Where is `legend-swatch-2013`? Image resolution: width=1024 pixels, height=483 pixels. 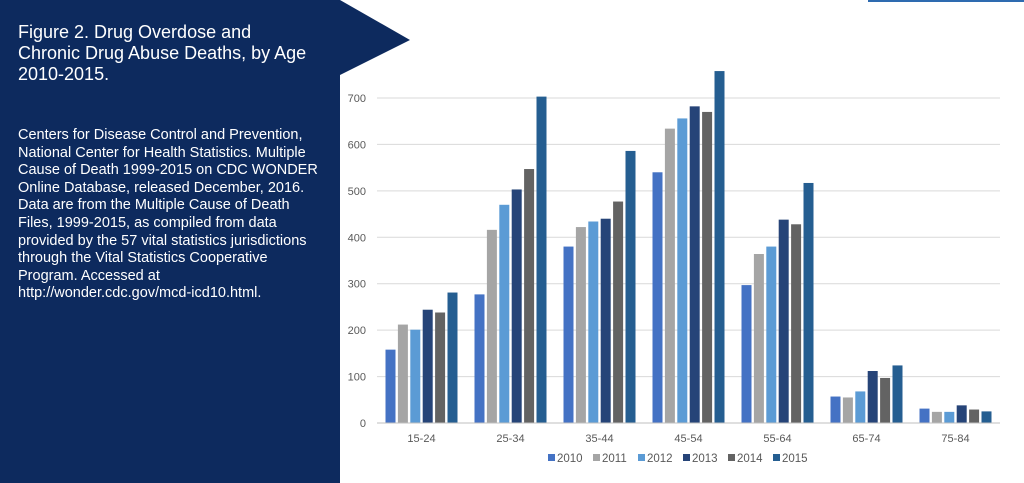
legend-swatch-2013 is located at coordinates (686, 457).